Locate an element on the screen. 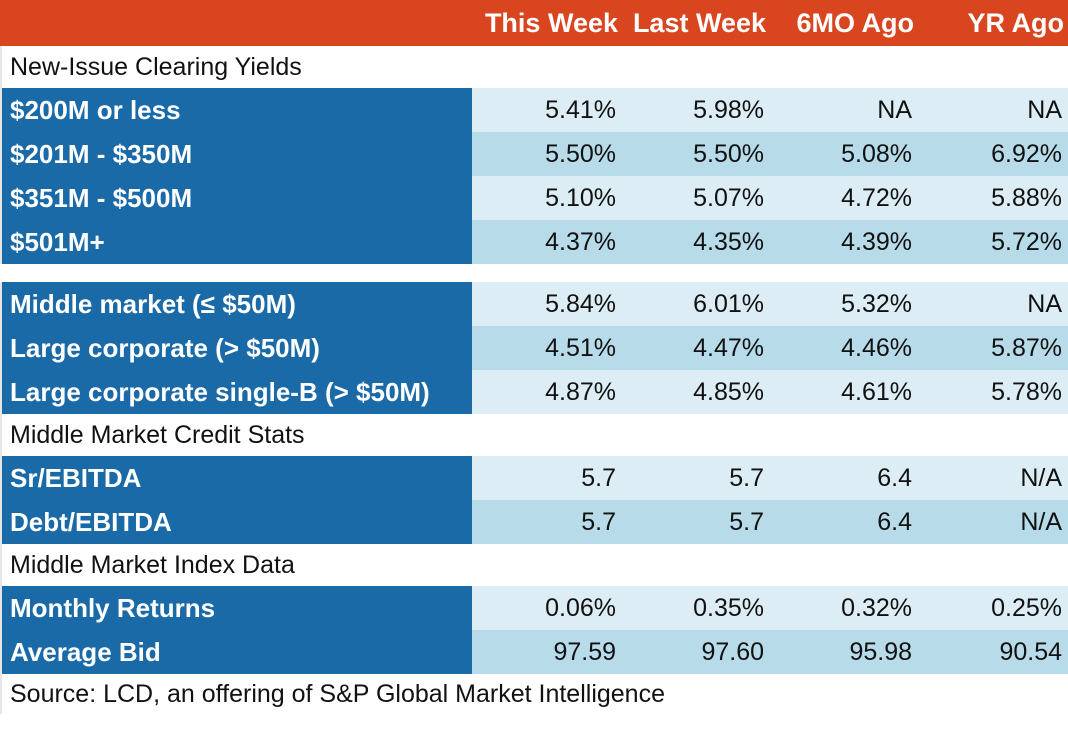 This screenshot has width=1068, height=729. section-title: Middle Market Credit Stats is located at coordinates (534, 435).